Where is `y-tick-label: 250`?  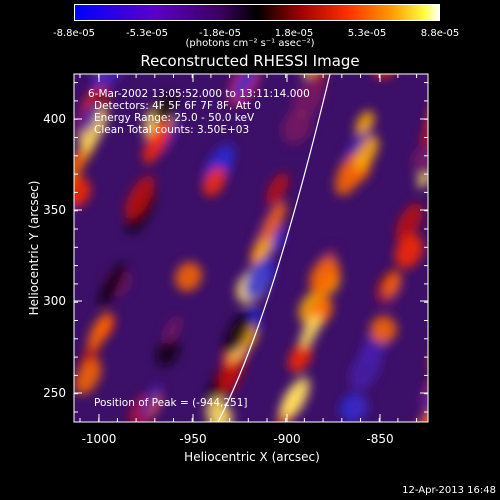
y-tick-label: 250 is located at coordinates (54, 393).